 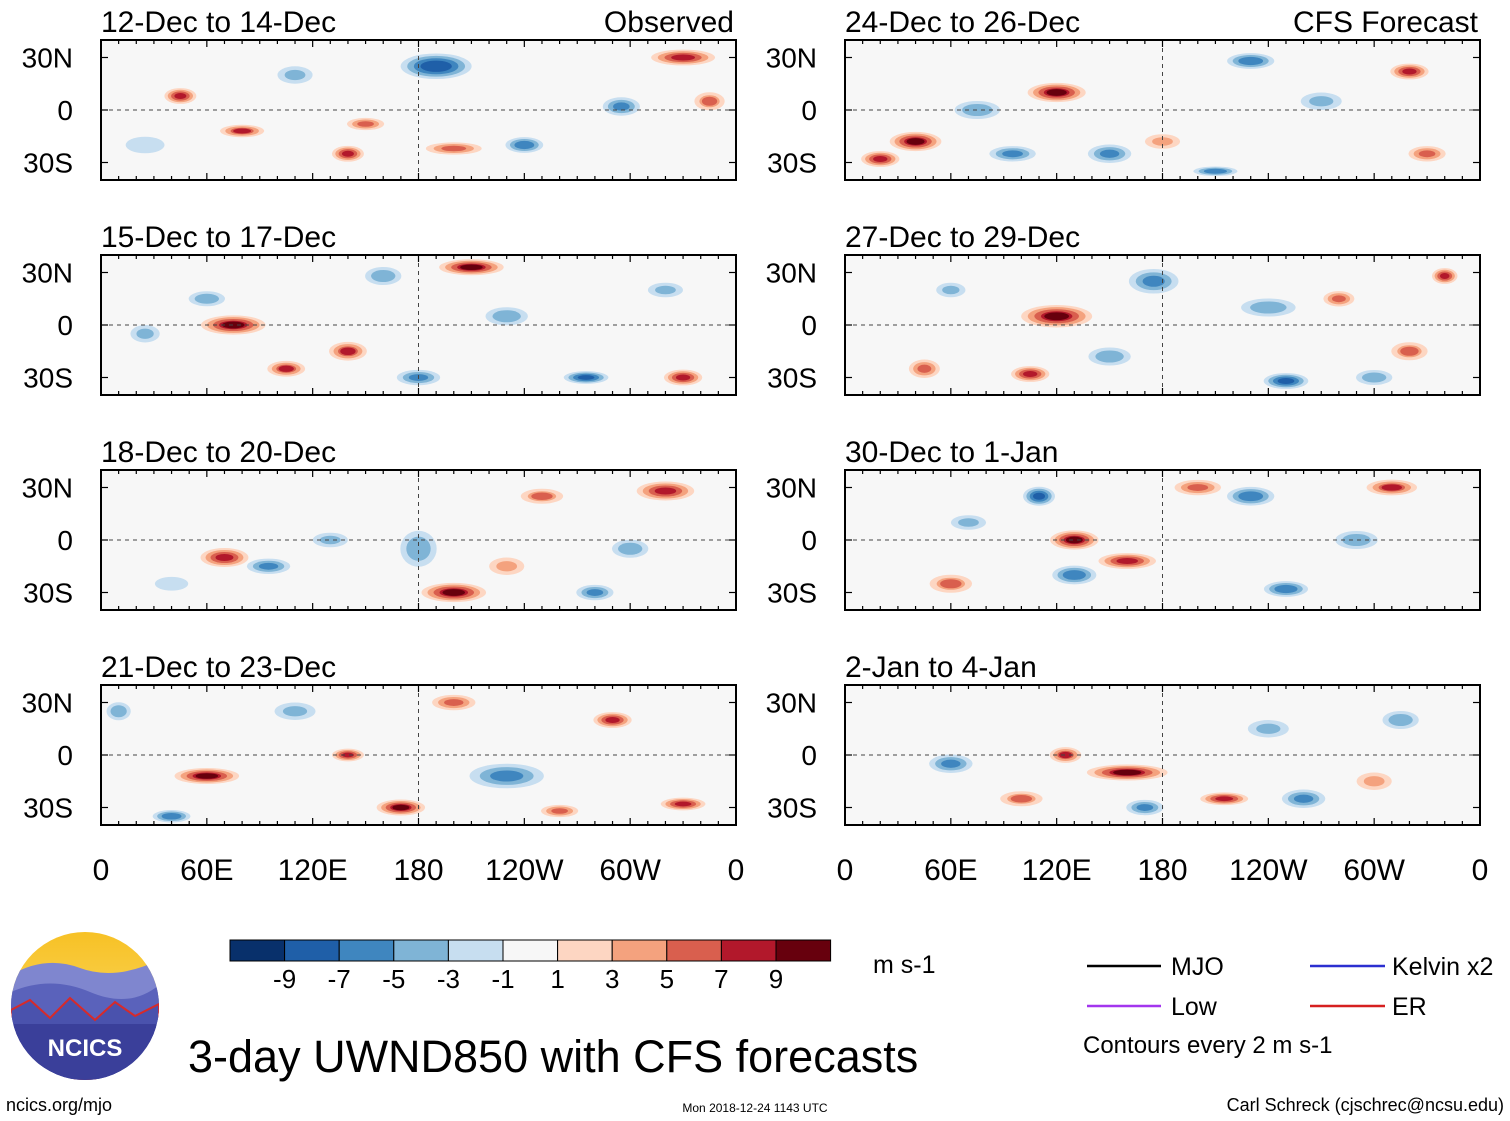 What do you see at coordinates (339, 979) in the screenshot?
I see `colorbar-tick-label: -7` at bounding box center [339, 979].